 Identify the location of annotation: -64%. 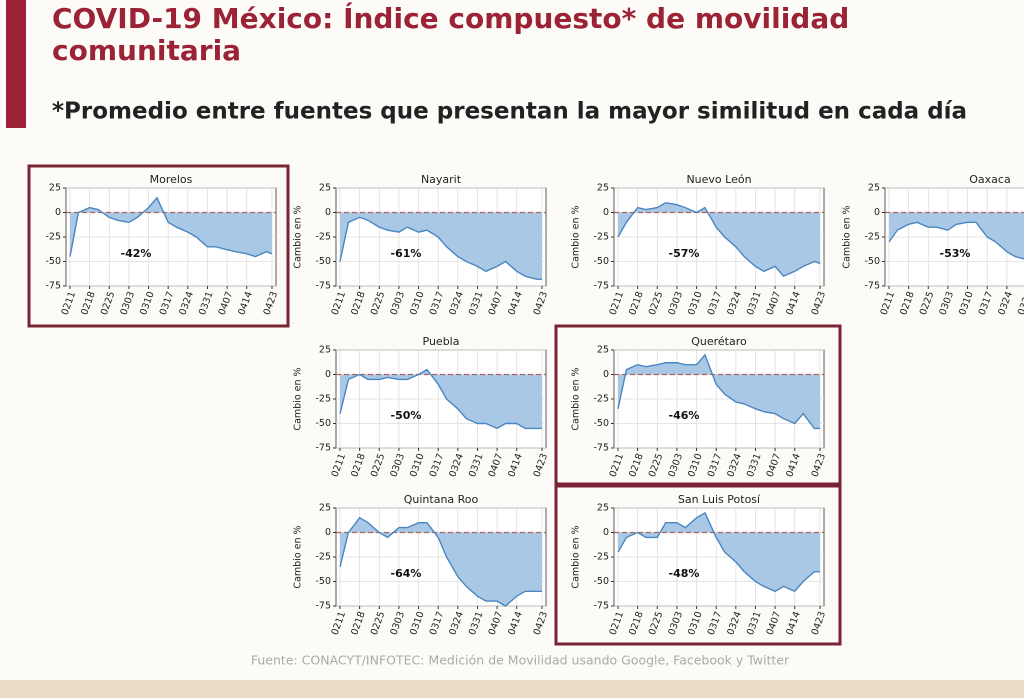
(406, 573).